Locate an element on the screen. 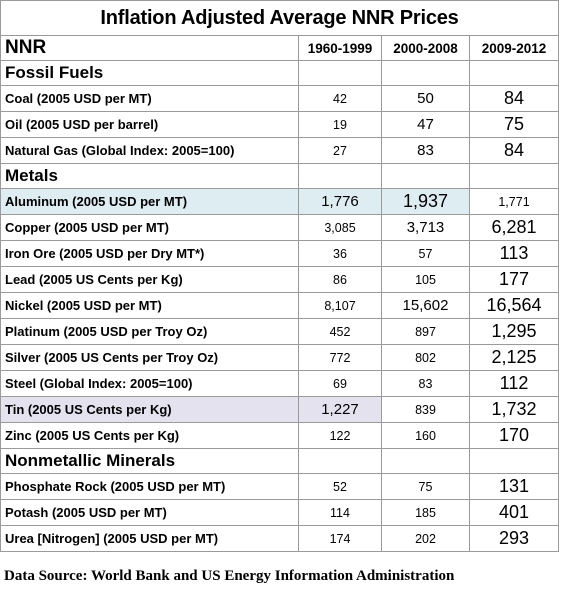  row-label: Steel (Global Index: 2005=100) is located at coordinates (149, 383).